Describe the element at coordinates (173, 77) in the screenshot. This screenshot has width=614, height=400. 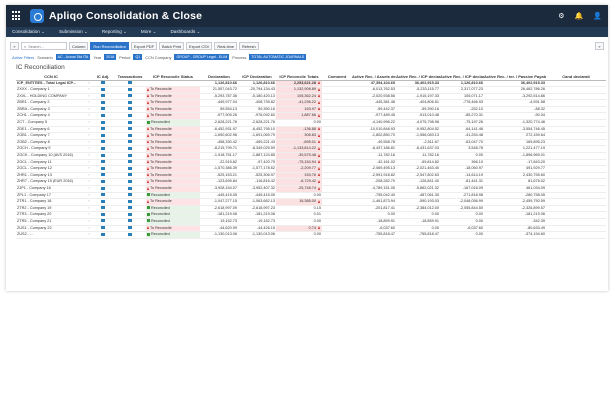
I see `column-header: ICP Reconcile Status` at that location.